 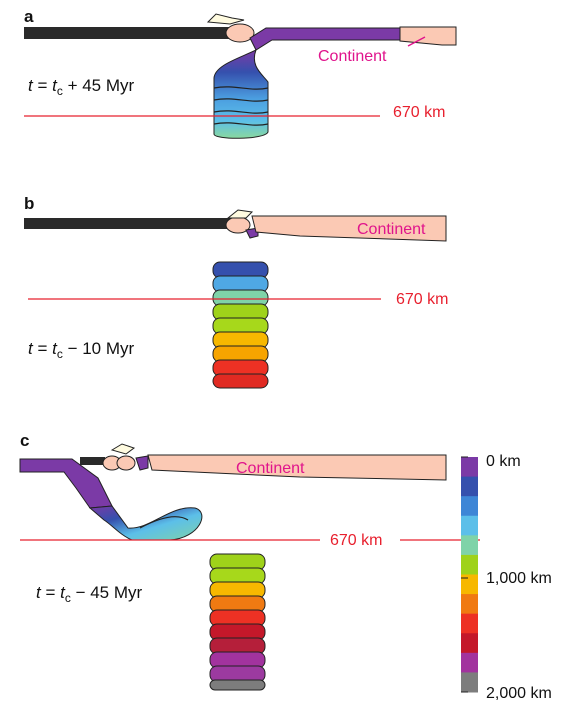 What do you see at coordinates (145, 523) in the screenshot?
I see `panel-c-slab` at bounding box center [145, 523].